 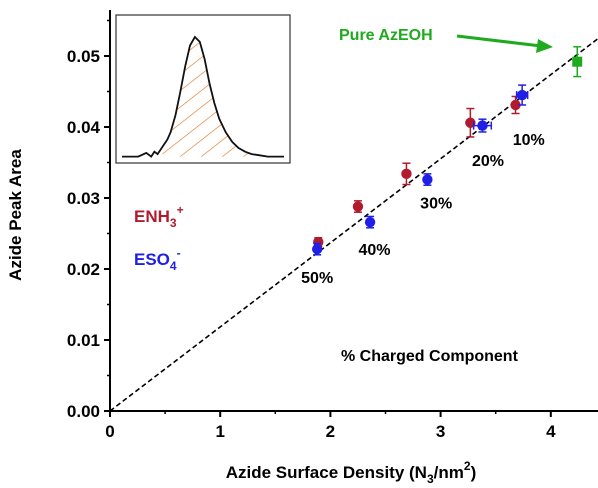 What do you see at coordinates (211, 97) in the screenshot?
I see `inset-hatched-area` at bounding box center [211, 97].